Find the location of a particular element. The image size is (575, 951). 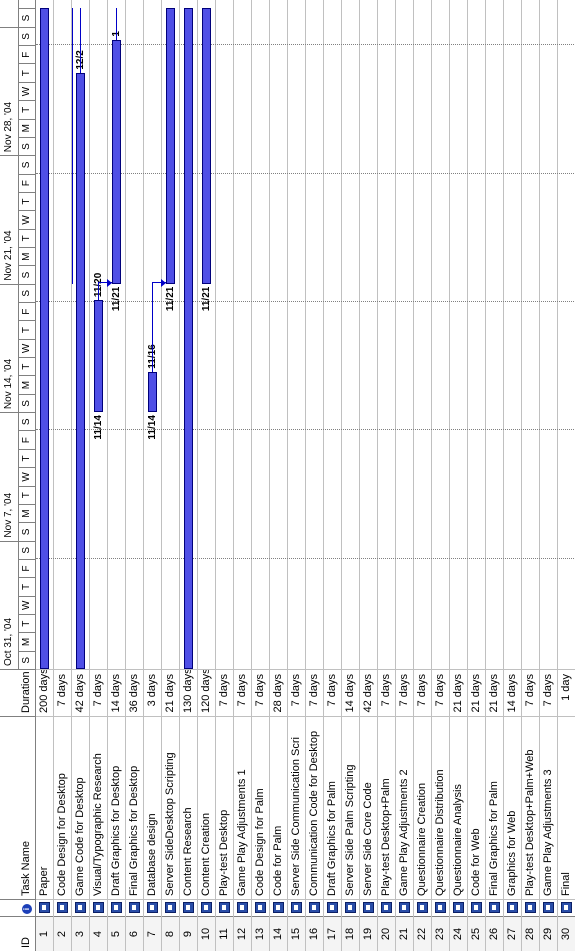

task-id-cell: 24 is located at coordinates (458, 933).